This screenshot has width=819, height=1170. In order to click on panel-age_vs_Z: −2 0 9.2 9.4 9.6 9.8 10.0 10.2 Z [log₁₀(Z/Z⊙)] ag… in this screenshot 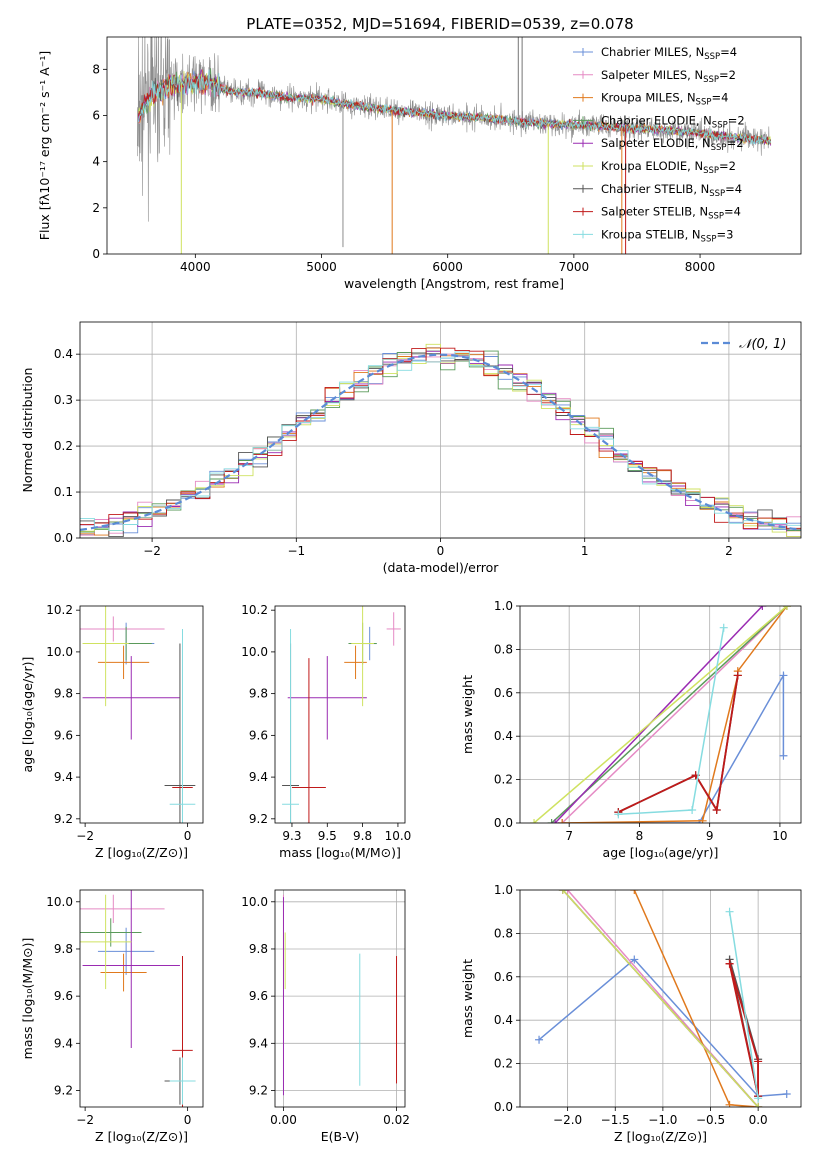, I will do `click(112, 731)`.